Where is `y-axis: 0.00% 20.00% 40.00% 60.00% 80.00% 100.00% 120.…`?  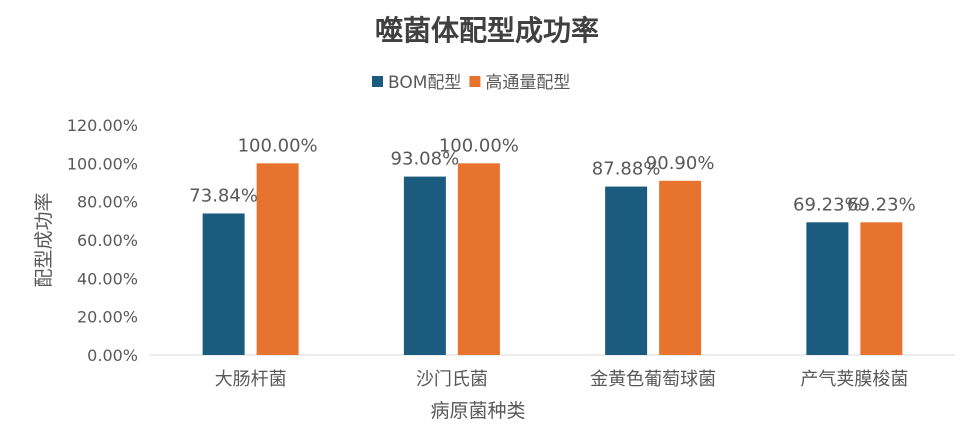
y-axis: 0.00% 20.00% 40.00% 60.00% 80.00% 100.00% 120.… is located at coordinates (102, 240).